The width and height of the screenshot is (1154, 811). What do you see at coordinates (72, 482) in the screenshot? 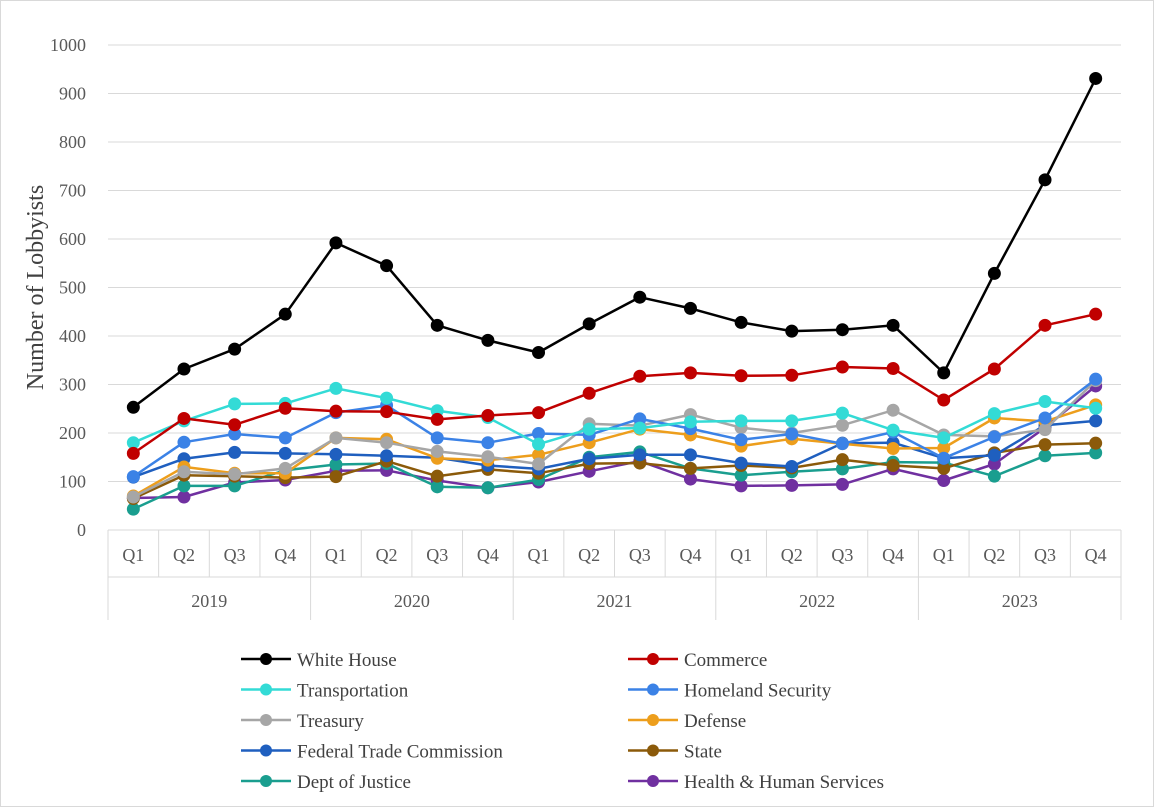
I see `y-tick-label: 100` at bounding box center [72, 482].